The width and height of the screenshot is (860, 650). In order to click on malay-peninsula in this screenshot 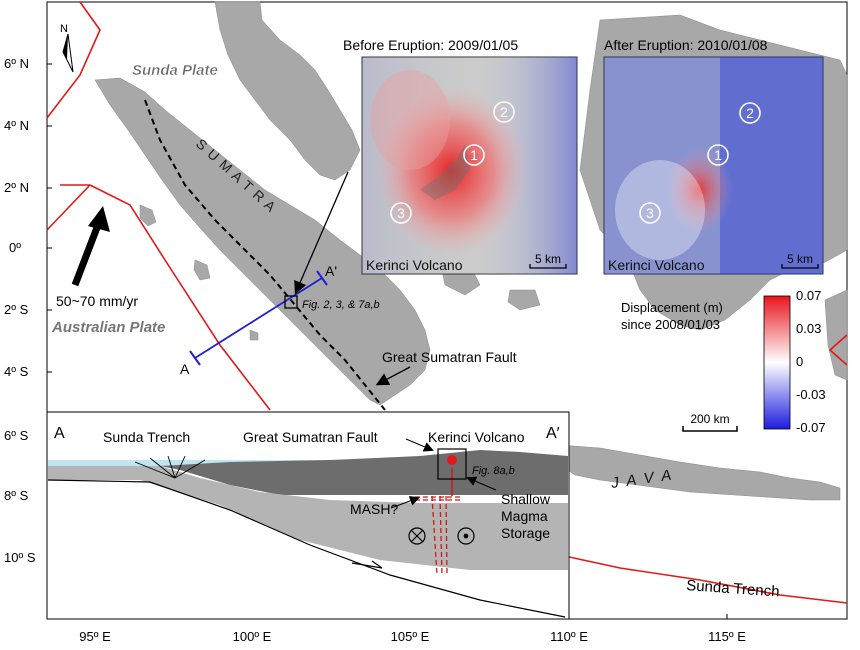, I will do `click(287, 91)`.